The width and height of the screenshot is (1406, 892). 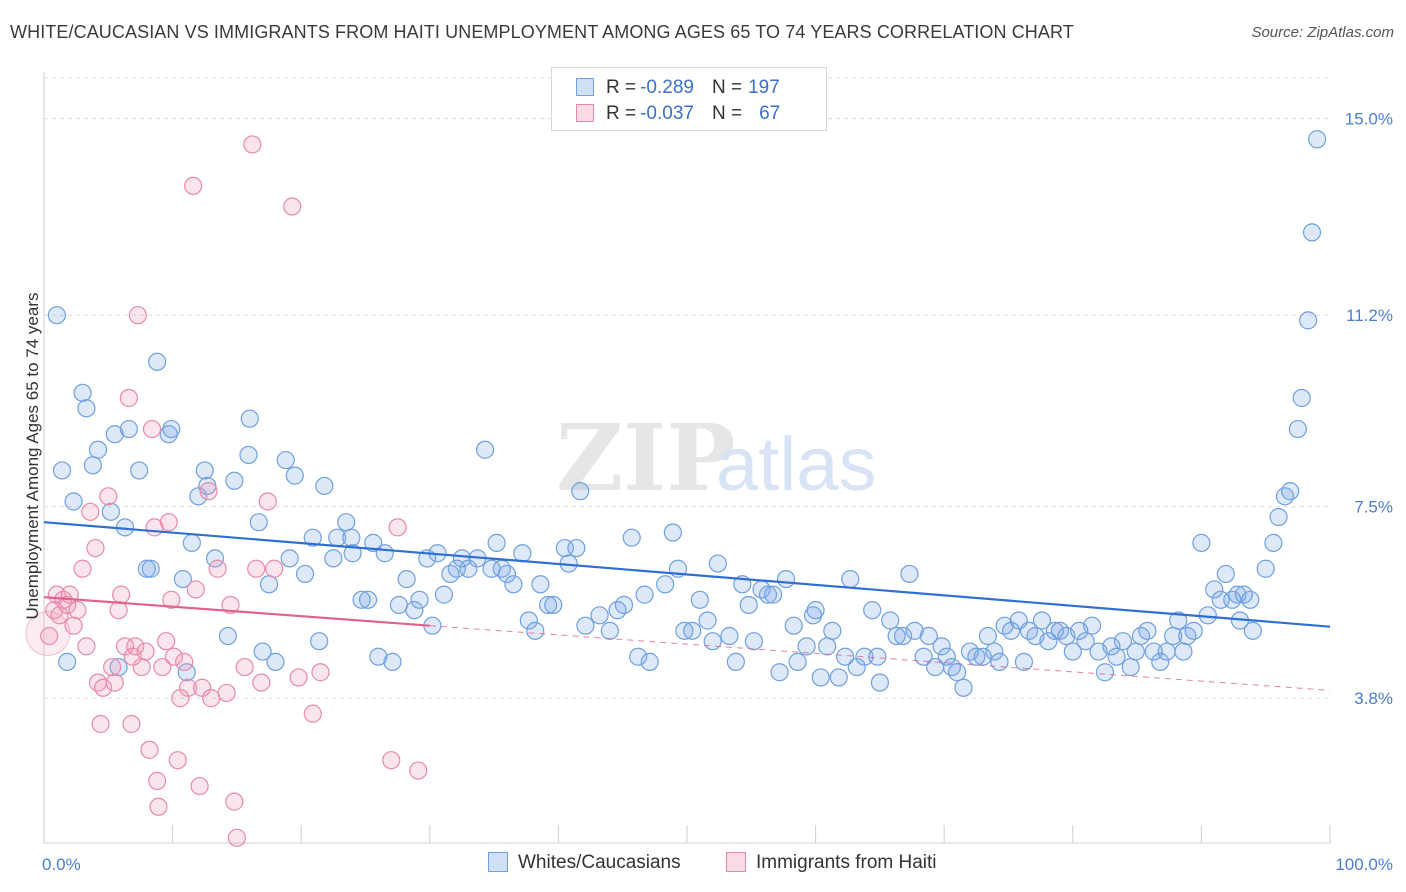 What do you see at coordinates (1369, 315) in the screenshot?
I see `y-tick-label: 11.2%` at bounding box center [1369, 315].